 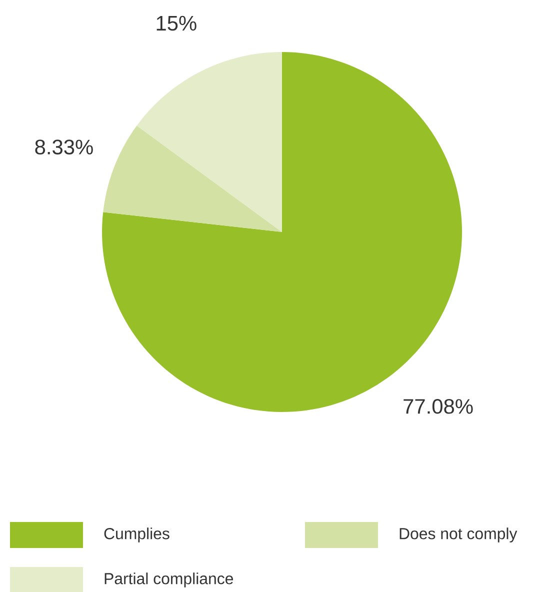 I want to click on legend-label: Does not comply, so click(x=459, y=535).